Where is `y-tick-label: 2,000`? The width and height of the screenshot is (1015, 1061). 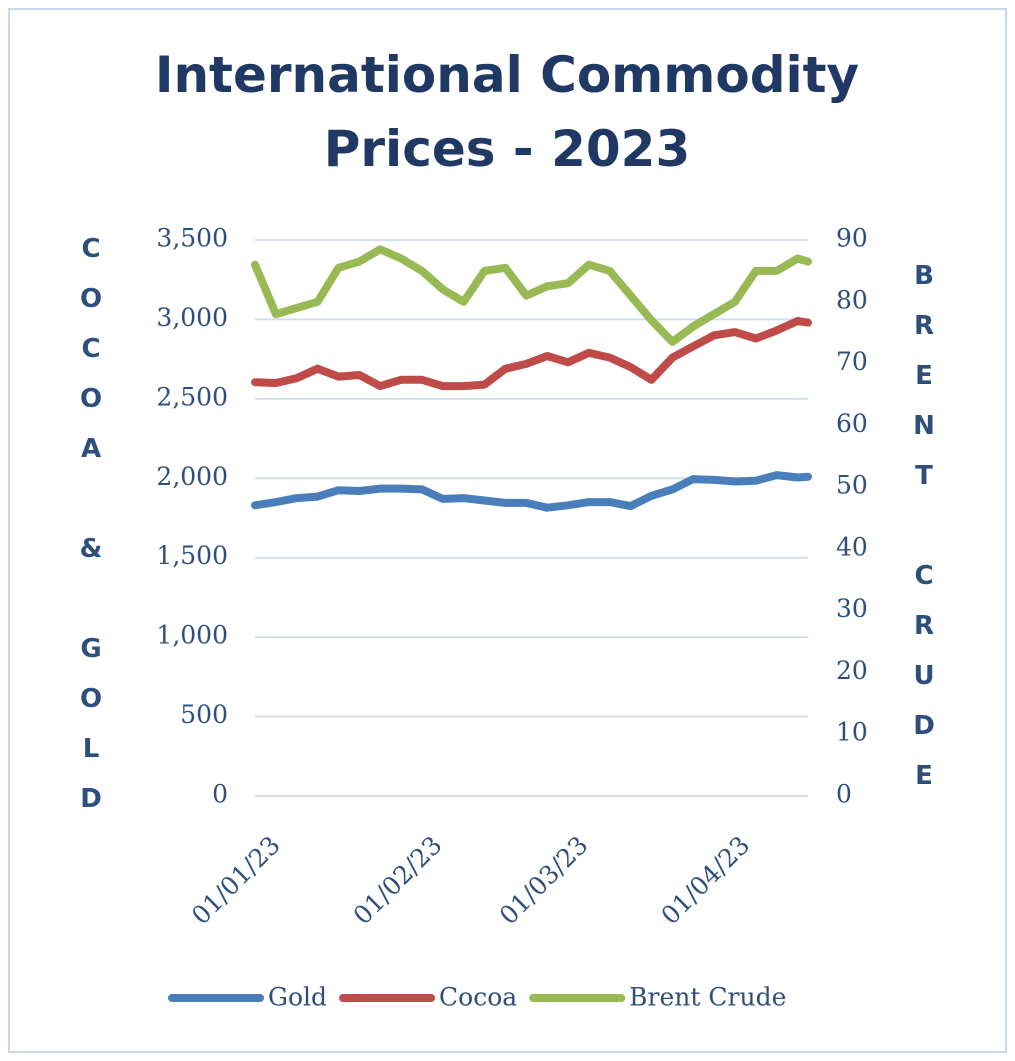 y-tick-label: 2,000 is located at coordinates (192, 476).